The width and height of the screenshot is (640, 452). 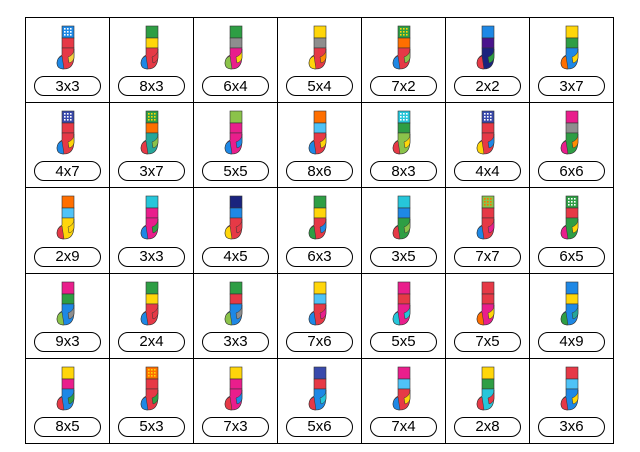 I want to click on sock-card: 2x4, so click(x=152, y=316).